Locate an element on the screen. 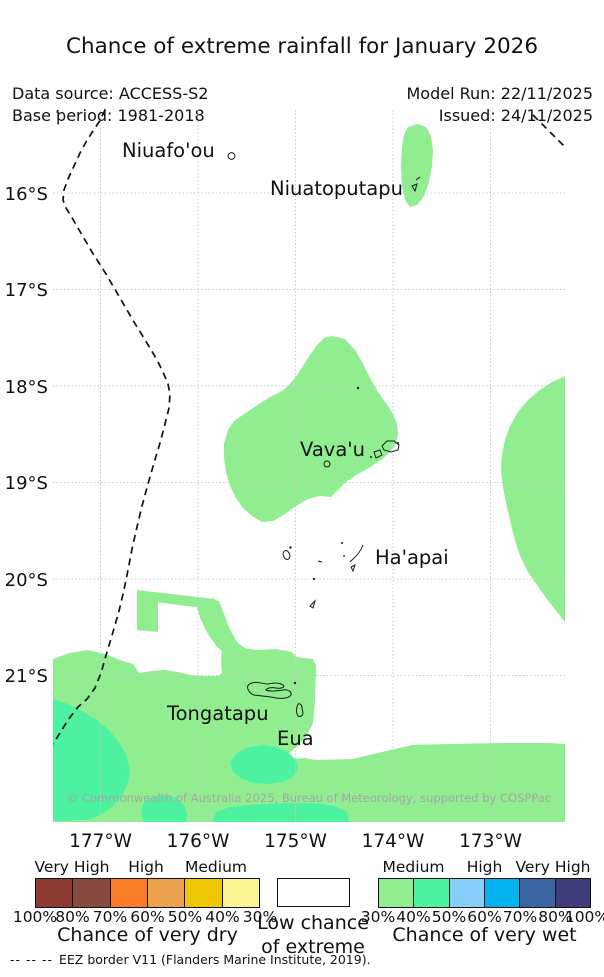 The height and width of the screenshot is (977, 604). island-label-niuatoputapu: Niuatoputapu is located at coordinates (336, 188).